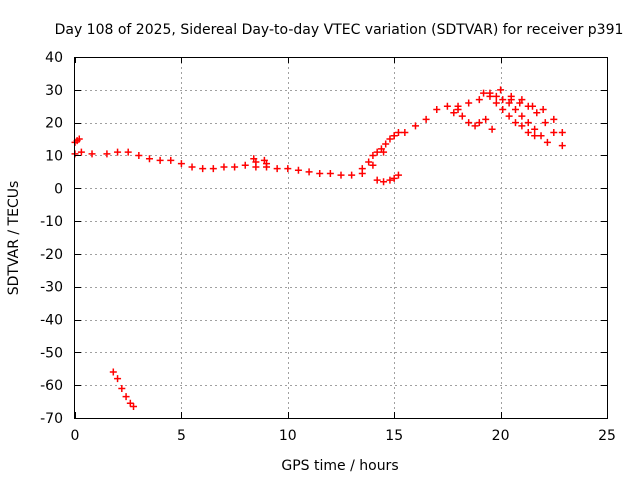 This screenshot has width=640, height=480. I want to click on x-tick-label: 20, so click(501, 436).